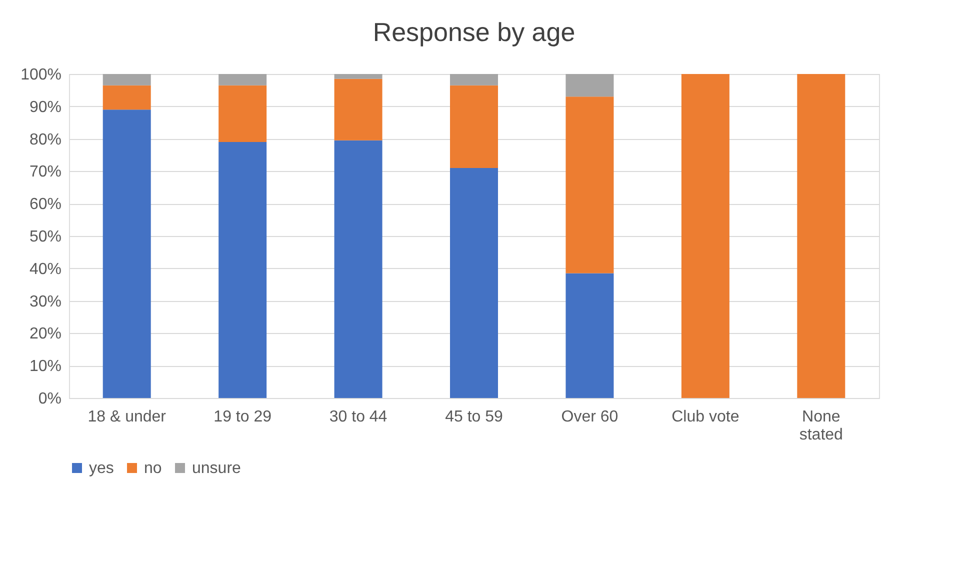  What do you see at coordinates (706, 417) in the screenshot?
I see `x-tick-label: Club vote` at bounding box center [706, 417].